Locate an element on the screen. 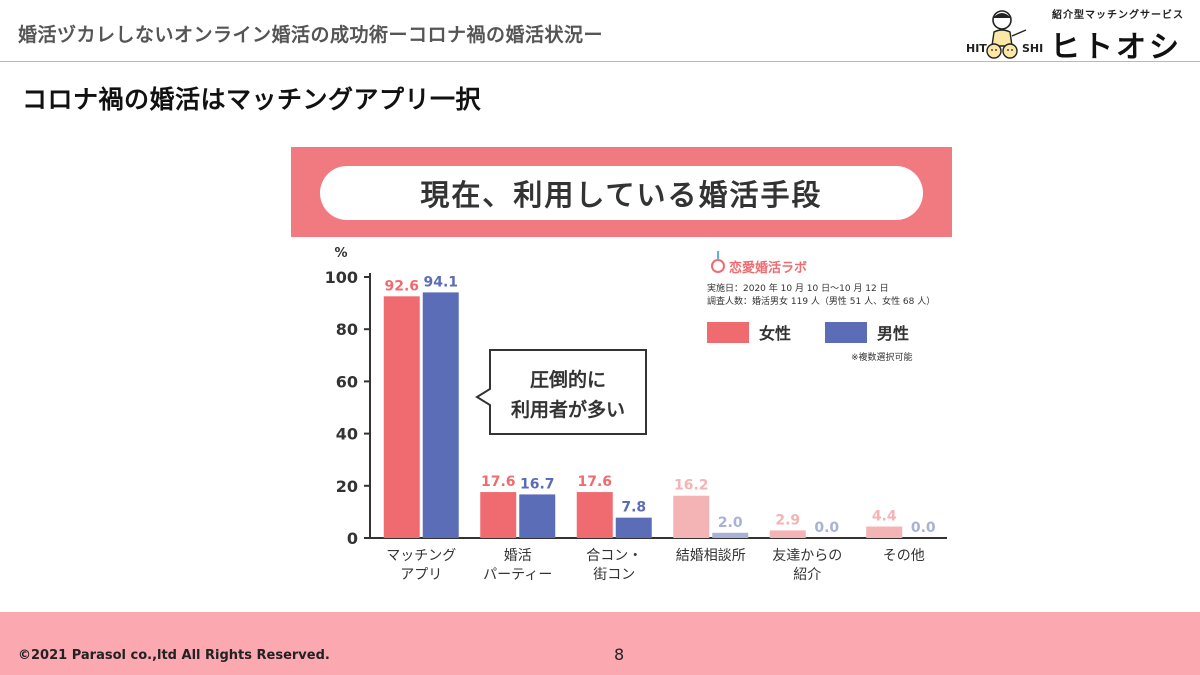 The image size is (1200, 675). y-tick-label: 20 is located at coordinates (347, 486).